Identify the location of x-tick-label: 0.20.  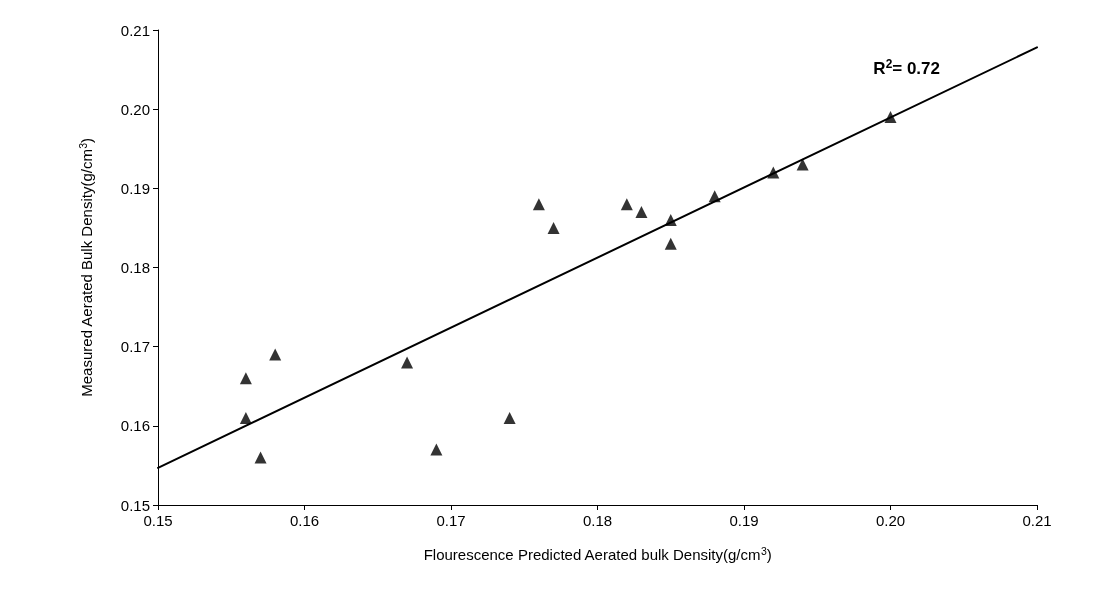
(890, 520).